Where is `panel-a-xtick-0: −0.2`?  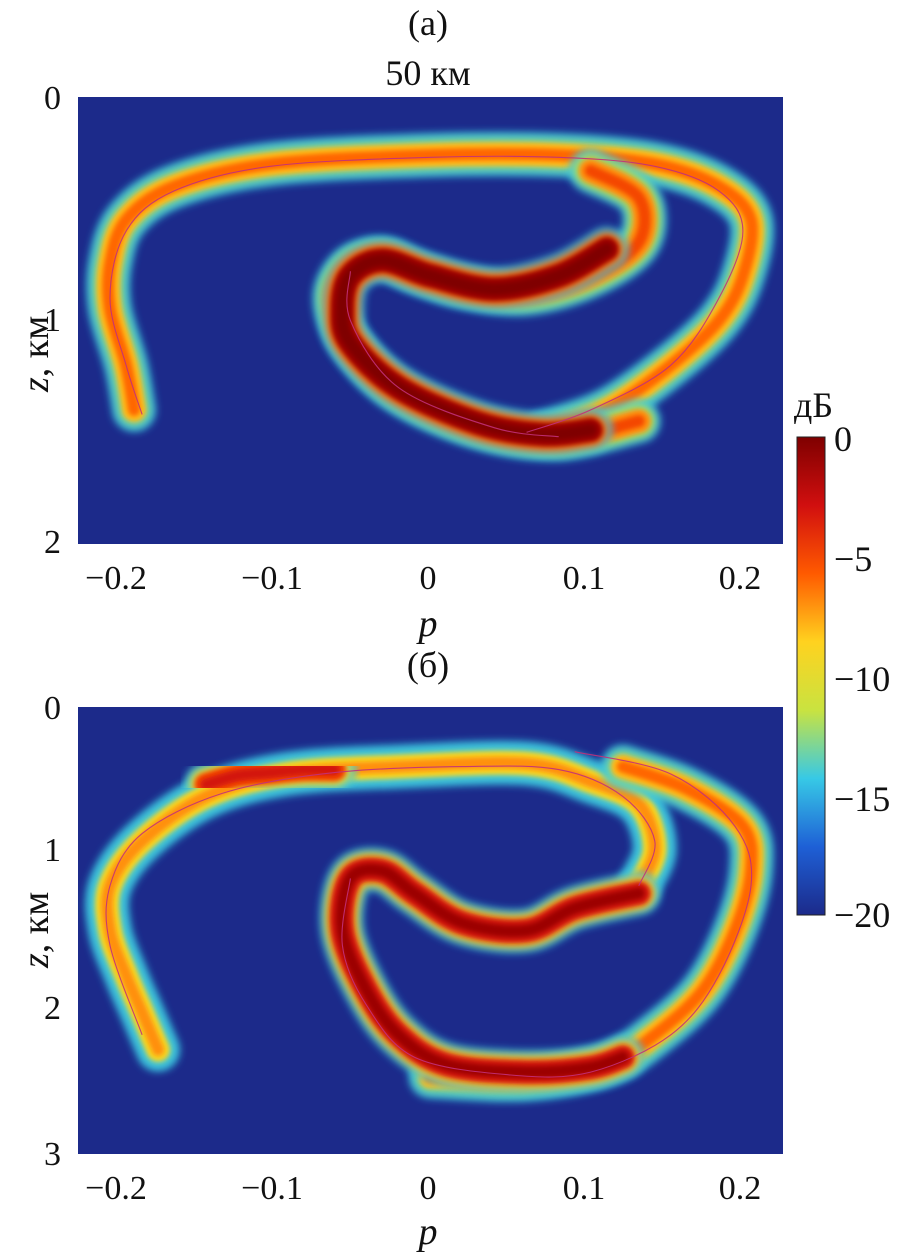 panel-a-xtick-0: −0.2 is located at coordinates (116, 578).